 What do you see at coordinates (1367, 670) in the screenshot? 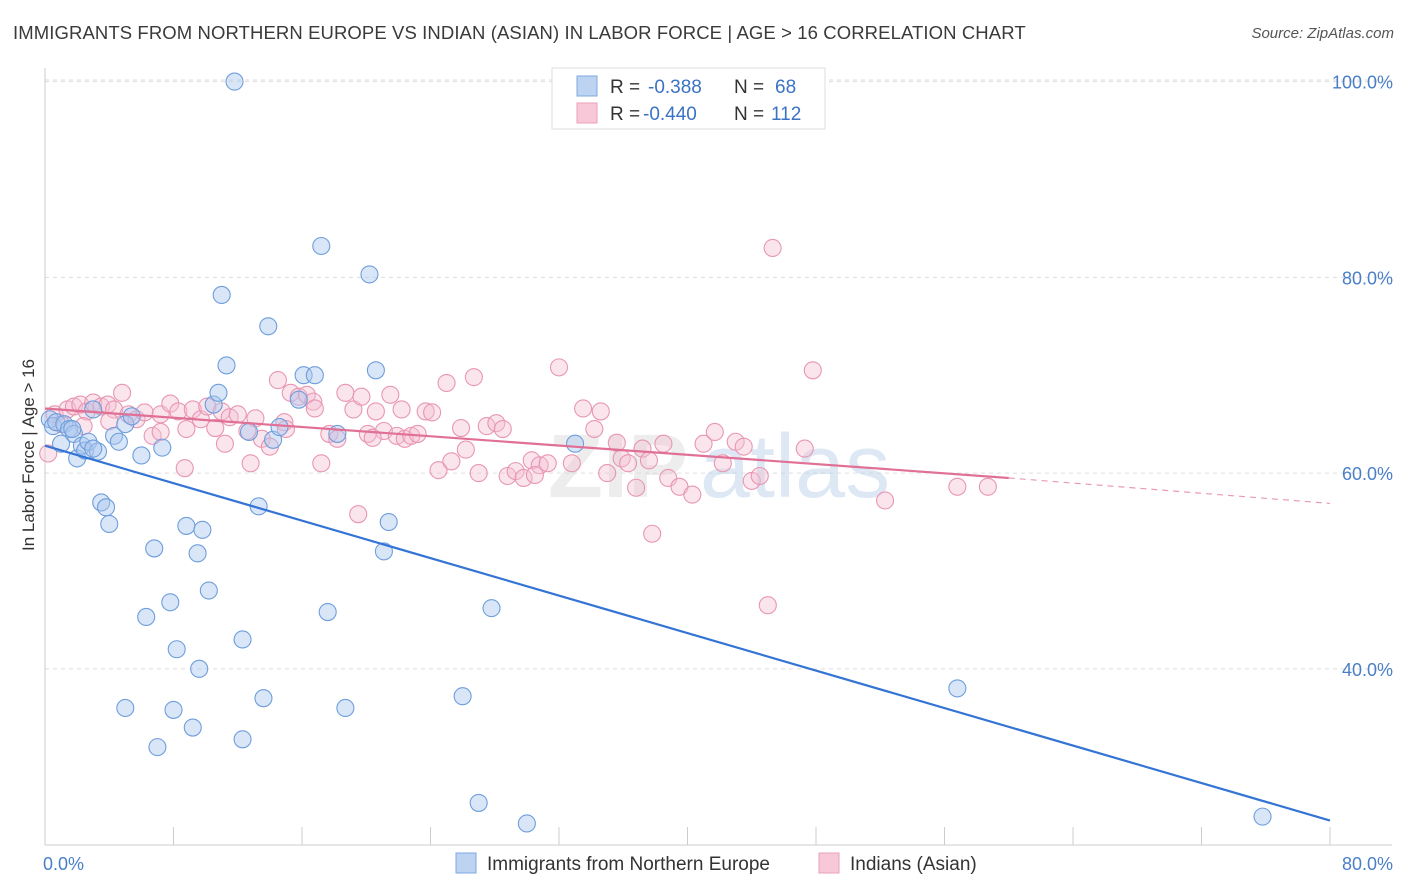
I see `y-tick-label: 40.0%` at bounding box center [1367, 670].